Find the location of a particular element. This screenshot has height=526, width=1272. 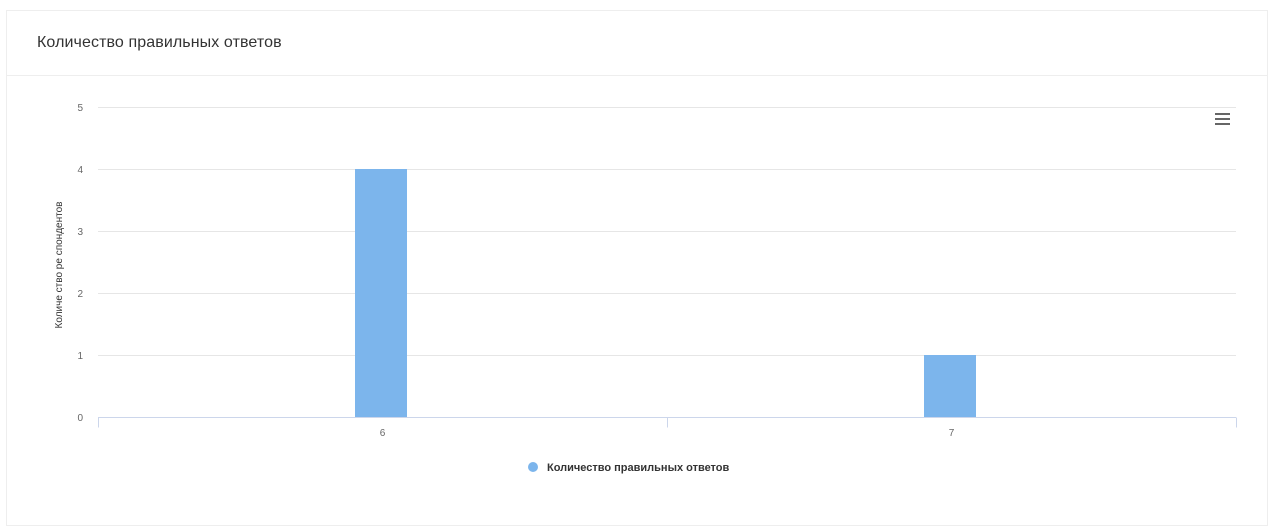

panel-header: Количество правильных ответов is located at coordinates (637, 43).